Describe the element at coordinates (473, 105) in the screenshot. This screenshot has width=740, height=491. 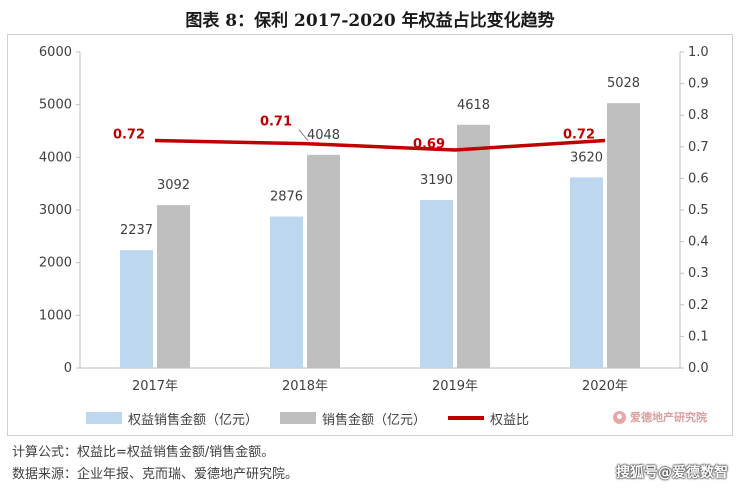
I see `bar-data-label: 4618` at that location.